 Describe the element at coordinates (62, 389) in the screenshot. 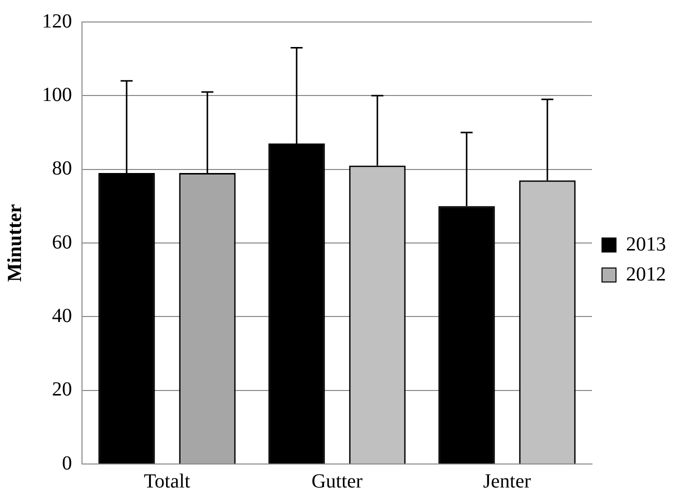

I see `y-tick-label: 20` at that location.